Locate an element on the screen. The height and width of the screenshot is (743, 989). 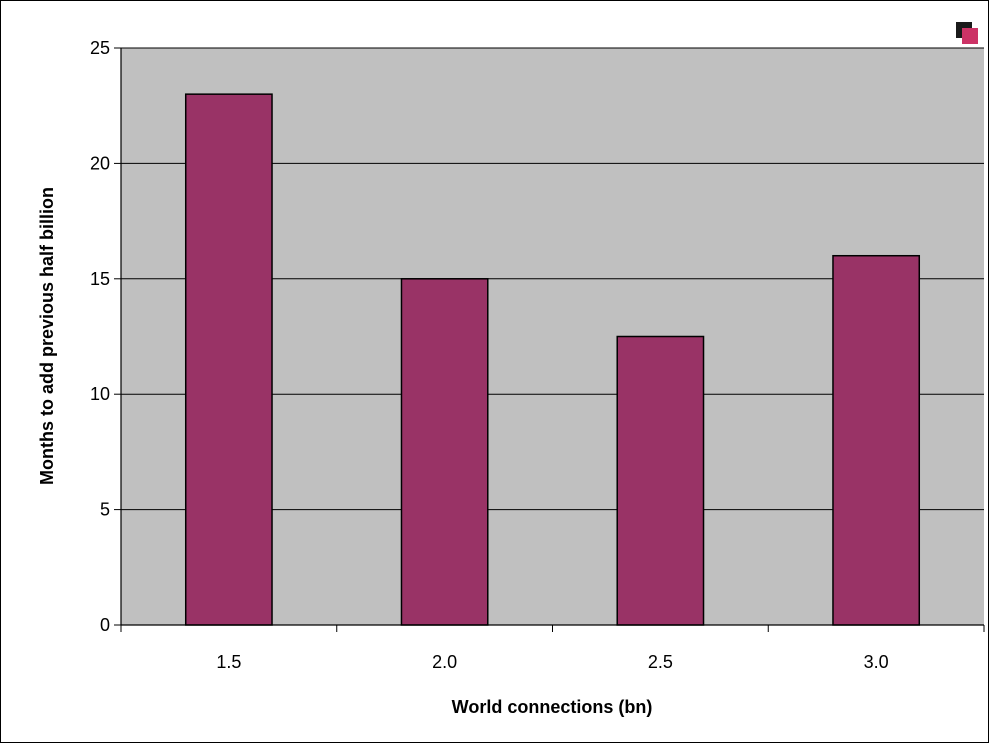
bar-2.0 is located at coordinates (444, 452).